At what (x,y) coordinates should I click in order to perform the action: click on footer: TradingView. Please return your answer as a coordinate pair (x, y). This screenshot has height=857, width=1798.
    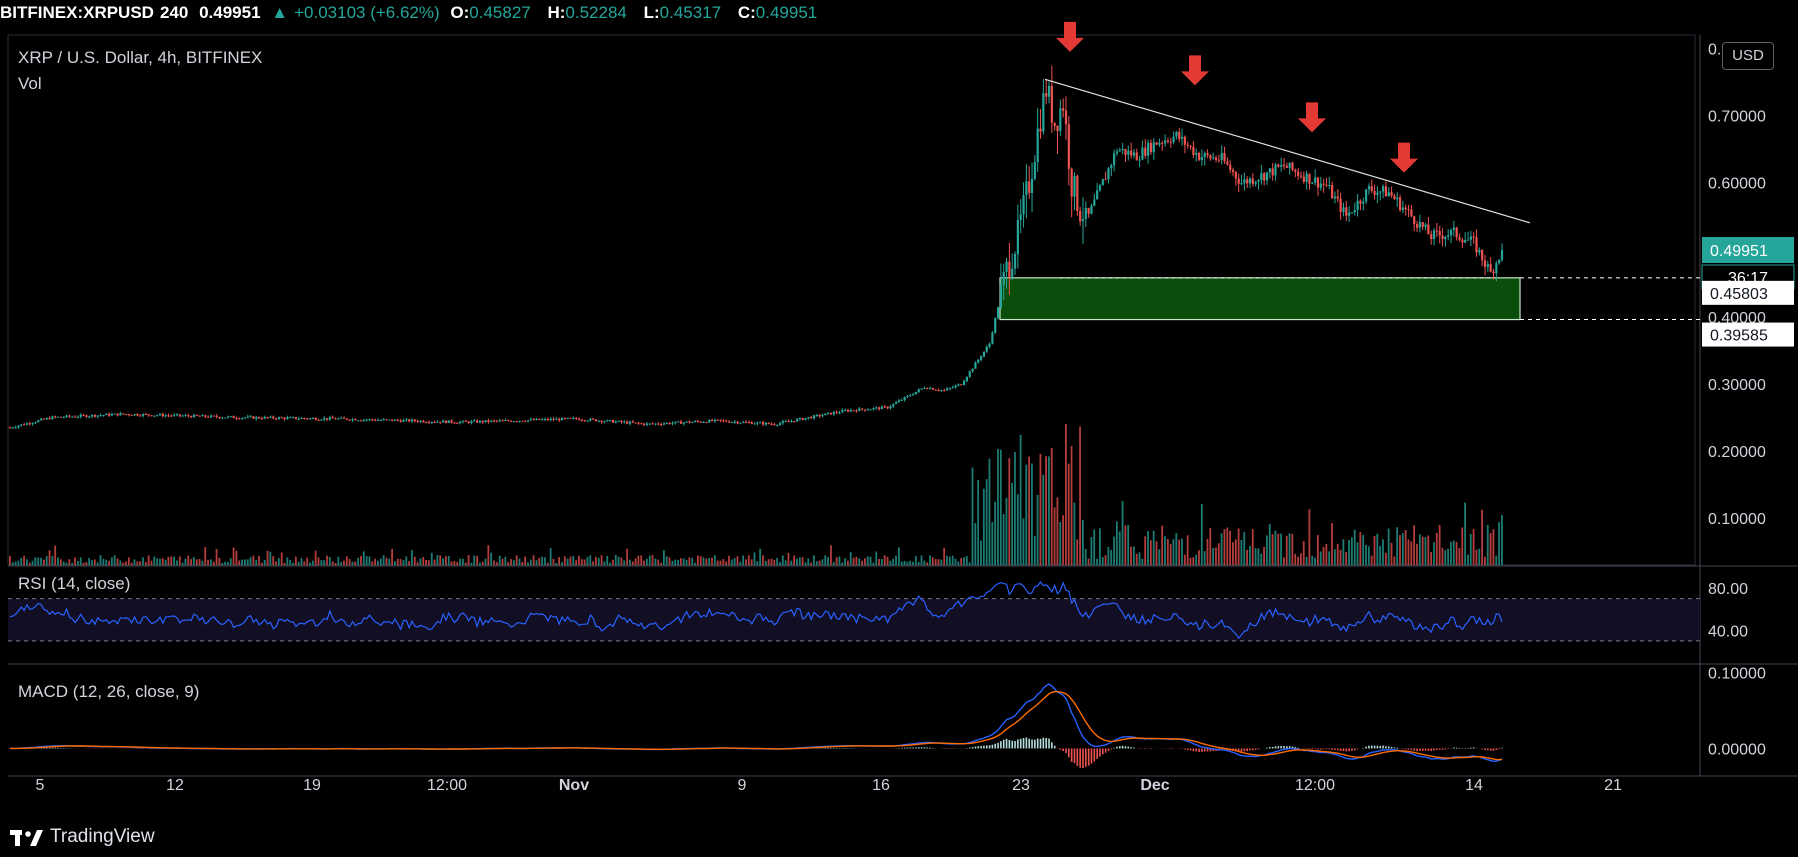
    Looking at the image, I should click on (899, 838).